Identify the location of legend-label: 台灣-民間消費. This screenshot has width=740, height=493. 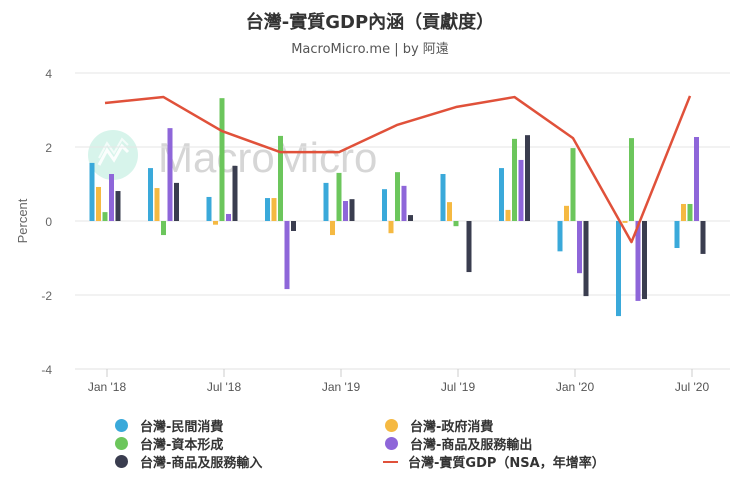
(182, 427).